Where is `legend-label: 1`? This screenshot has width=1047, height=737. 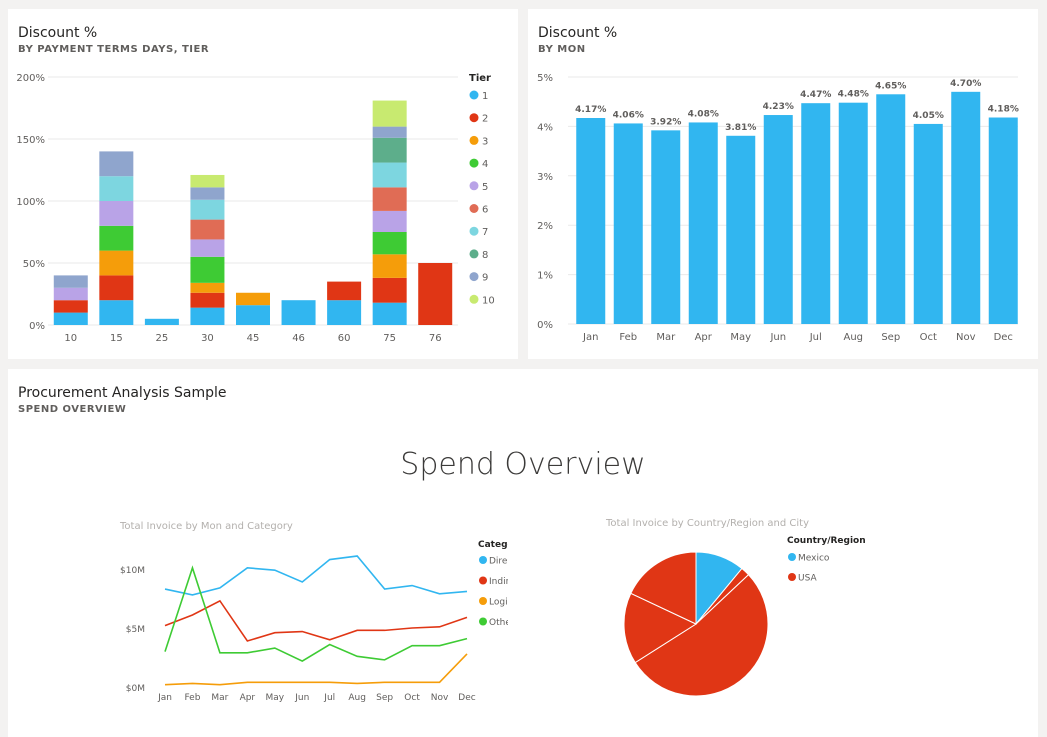
legend-label: 1 is located at coordinates (485, 96).